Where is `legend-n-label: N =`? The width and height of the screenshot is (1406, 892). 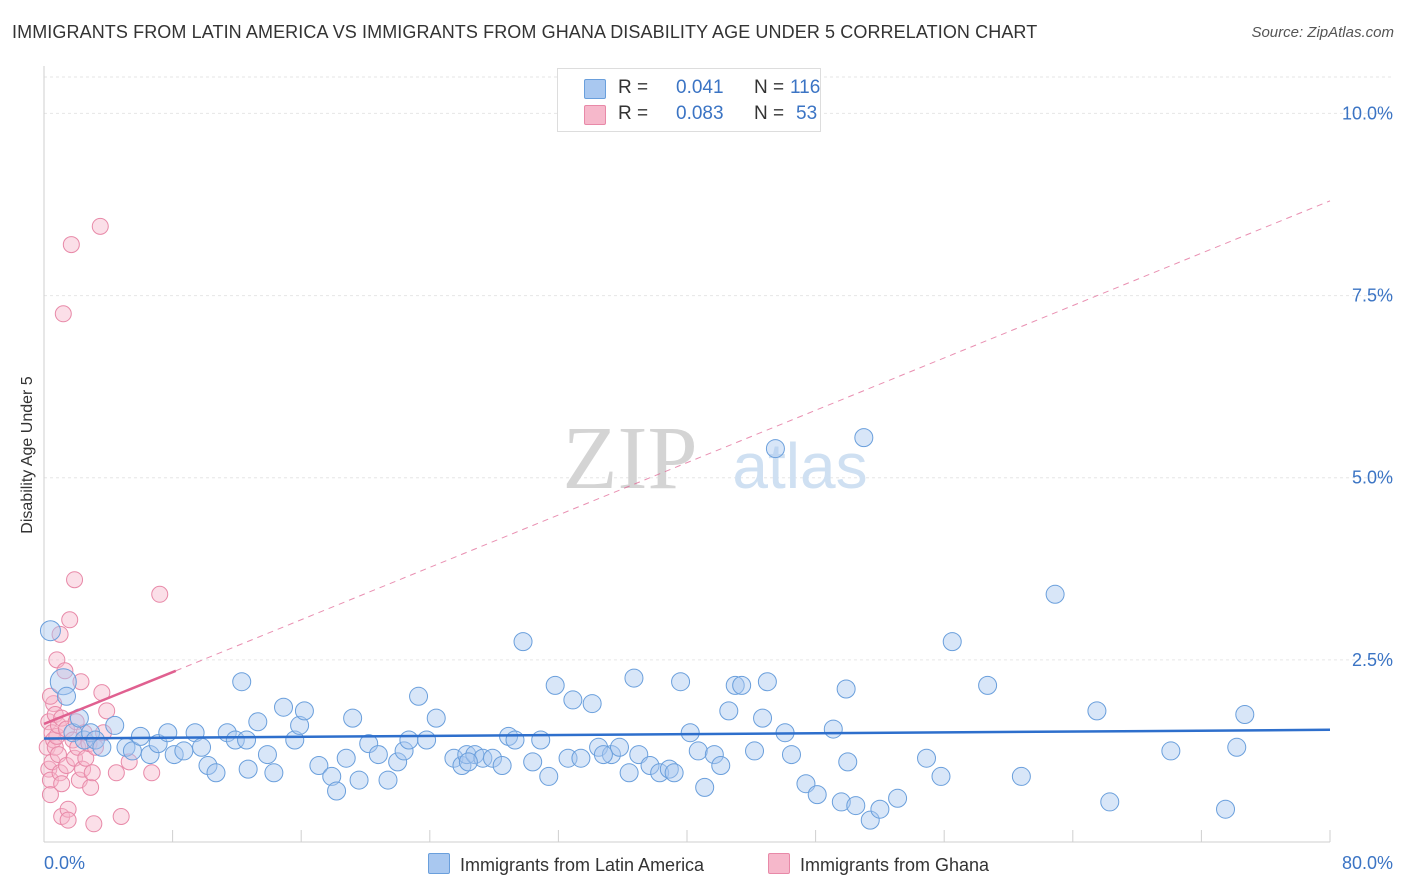 legend-n-label: N = is located at coordinates (769, 87).